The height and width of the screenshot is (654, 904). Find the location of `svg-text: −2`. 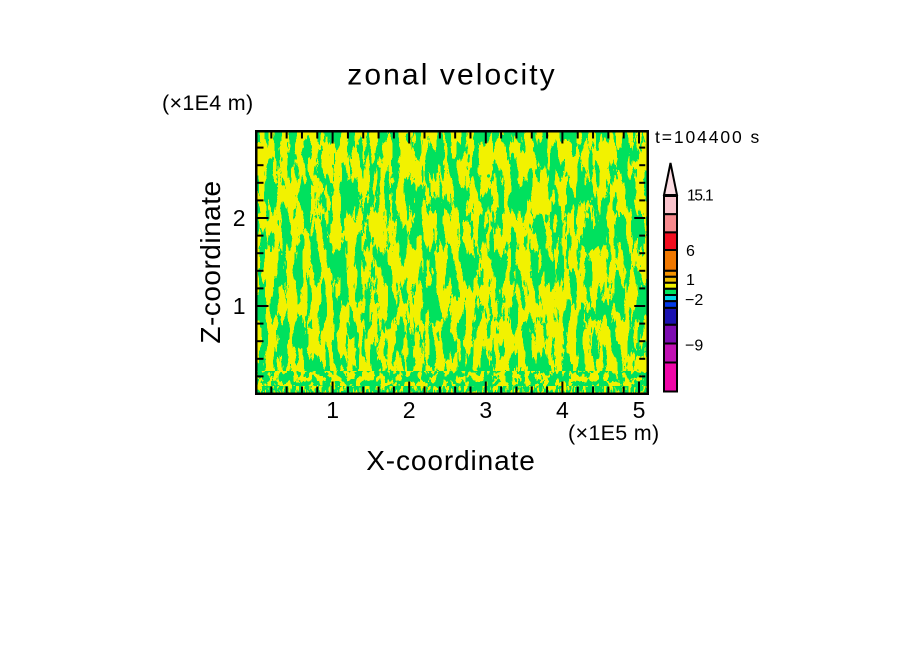

svg-text: −2 is located at coordinates (694, 300).